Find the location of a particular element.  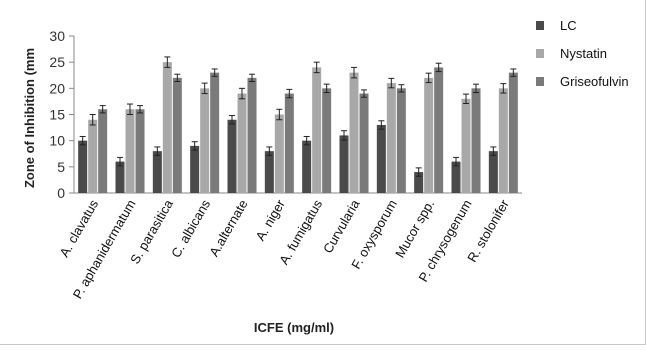

x-tick-label: A. niger is located at coordinates (271, 219).